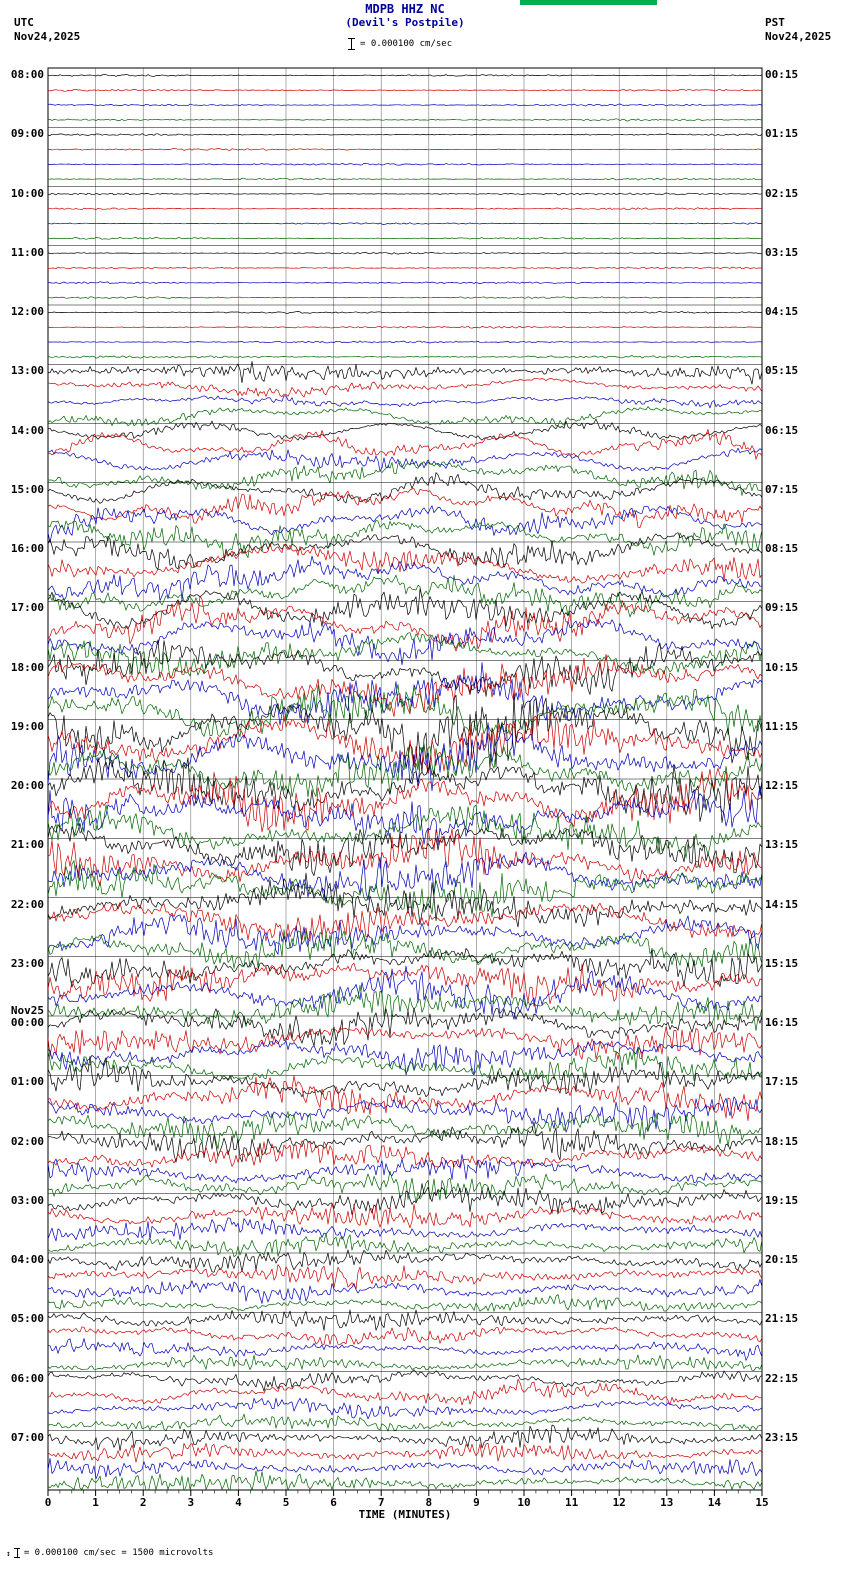 The image size is (850, 1584). What do you see at coordinates (333, 1502) in the screenshot?
I see `x-tick-label: 6` at bounding box center [333, 1502].